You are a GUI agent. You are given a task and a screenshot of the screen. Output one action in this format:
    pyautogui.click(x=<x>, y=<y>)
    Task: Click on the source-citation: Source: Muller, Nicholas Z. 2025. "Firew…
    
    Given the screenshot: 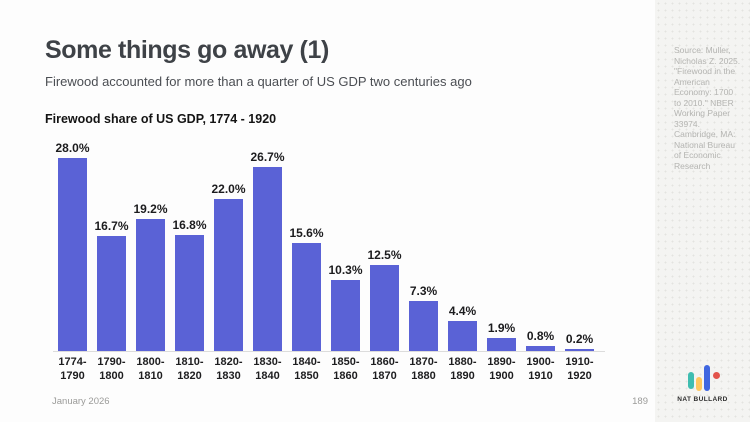 What is the action you would take?
    pyautogui.click(x=707, y=108)
    